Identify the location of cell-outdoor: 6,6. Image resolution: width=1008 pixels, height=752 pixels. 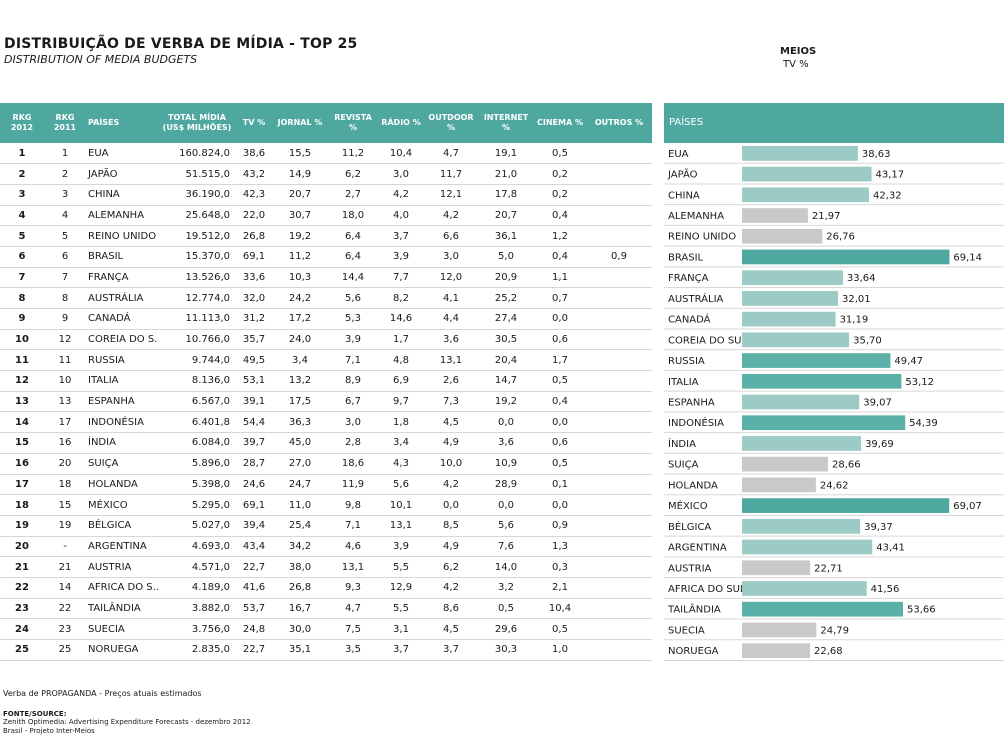
(451, 236).